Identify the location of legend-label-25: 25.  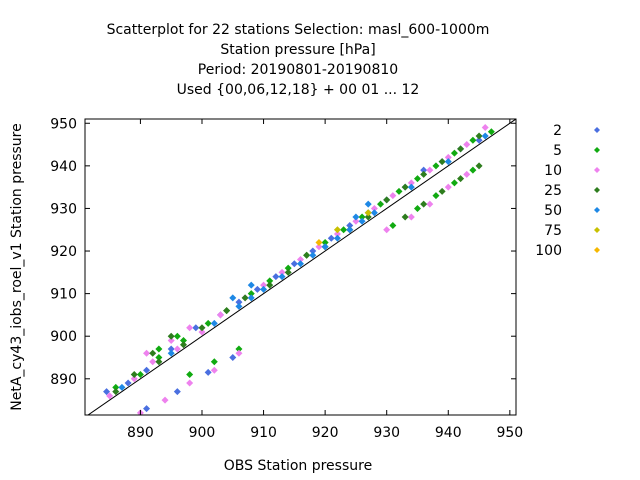
(553, 191).